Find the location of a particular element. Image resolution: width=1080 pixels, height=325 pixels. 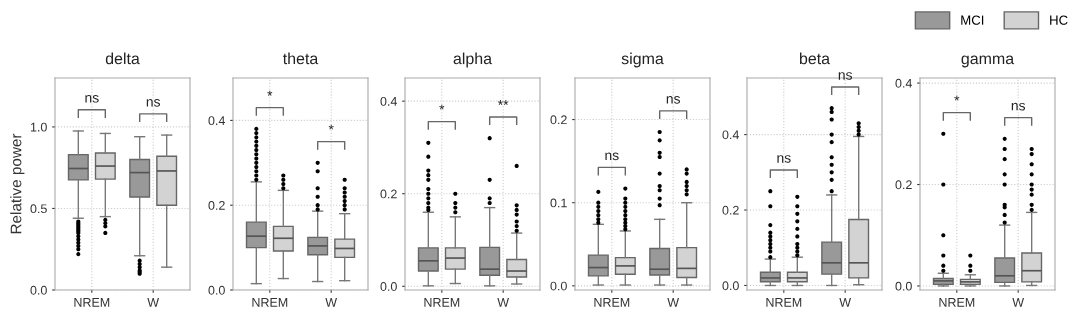

annotation: ** is located at coordinates (503, 102).